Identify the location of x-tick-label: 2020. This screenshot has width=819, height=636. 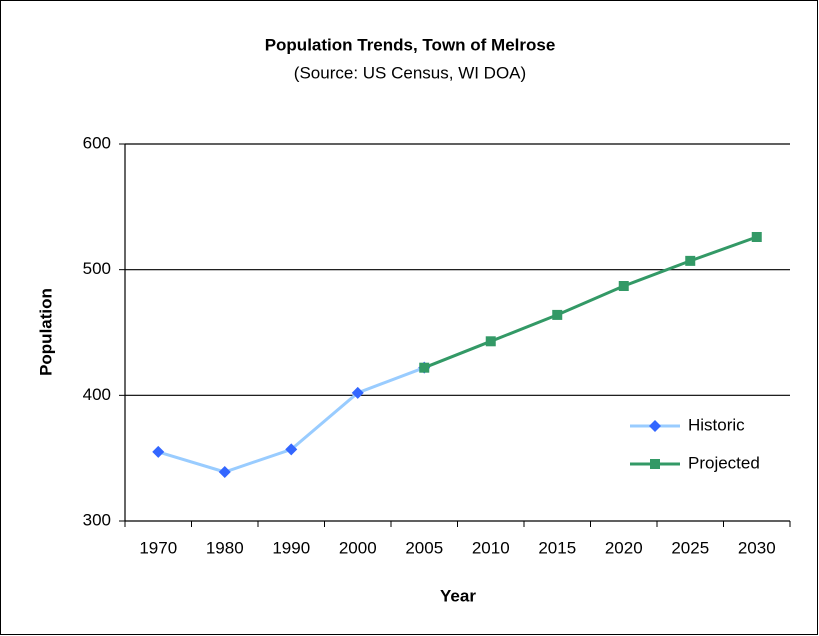
(624, 547).